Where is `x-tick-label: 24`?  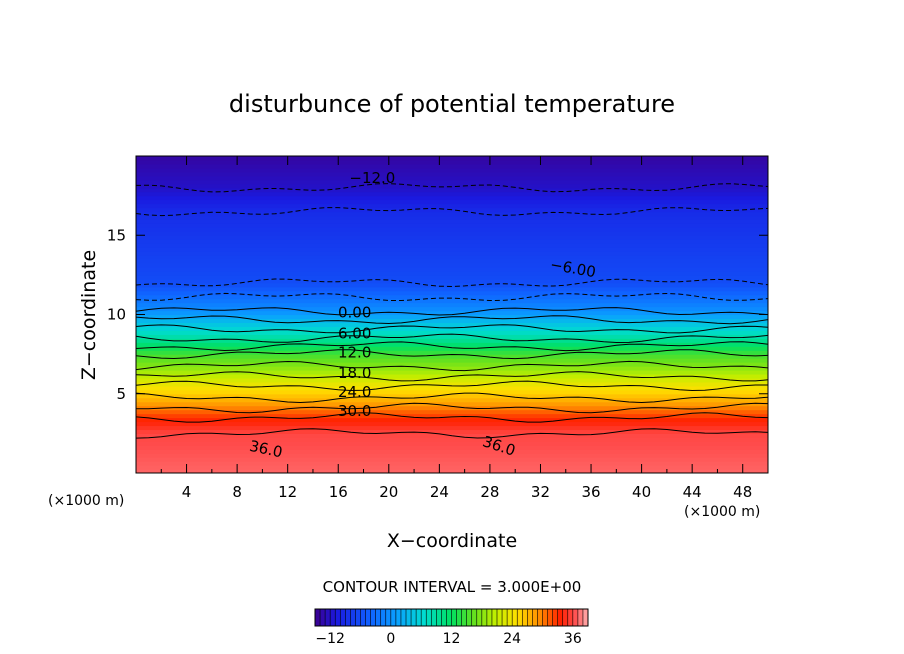 x-tick-label: 24 is located at coordinates (439, 492).